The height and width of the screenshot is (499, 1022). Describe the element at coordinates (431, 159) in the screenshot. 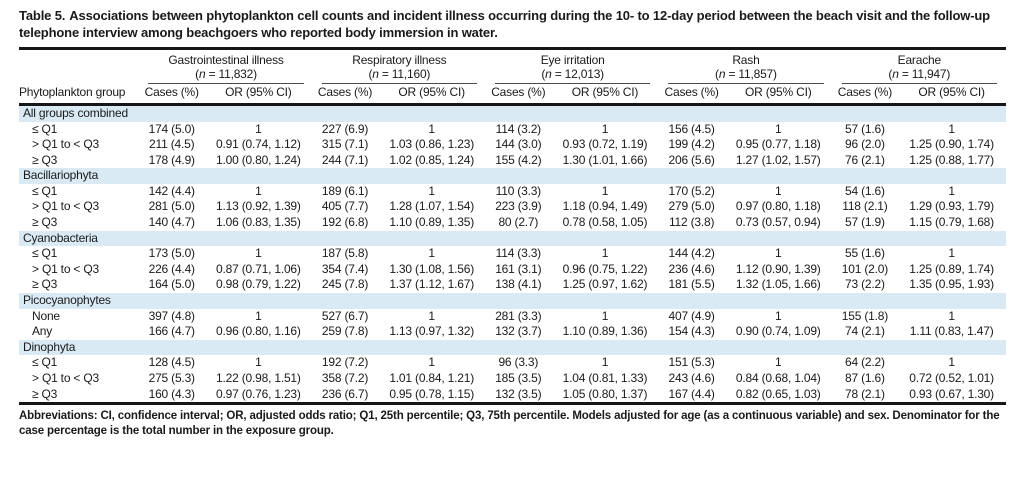

I see `or-value: 1.02 (0.85, 1.24)` at that location.